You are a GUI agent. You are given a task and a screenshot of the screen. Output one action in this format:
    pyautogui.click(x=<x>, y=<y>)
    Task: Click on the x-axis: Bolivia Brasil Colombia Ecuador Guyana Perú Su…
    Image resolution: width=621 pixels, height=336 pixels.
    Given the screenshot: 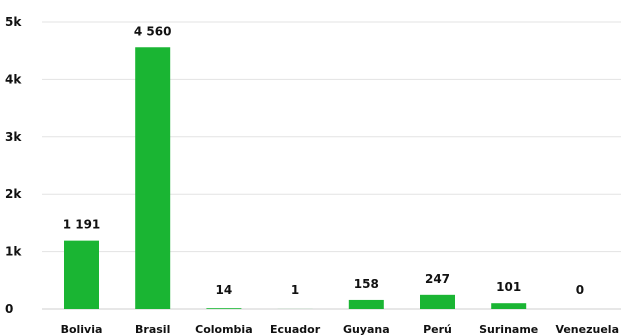 What is the action you would take?
    pyautogui.click(x=340, y=329)
    